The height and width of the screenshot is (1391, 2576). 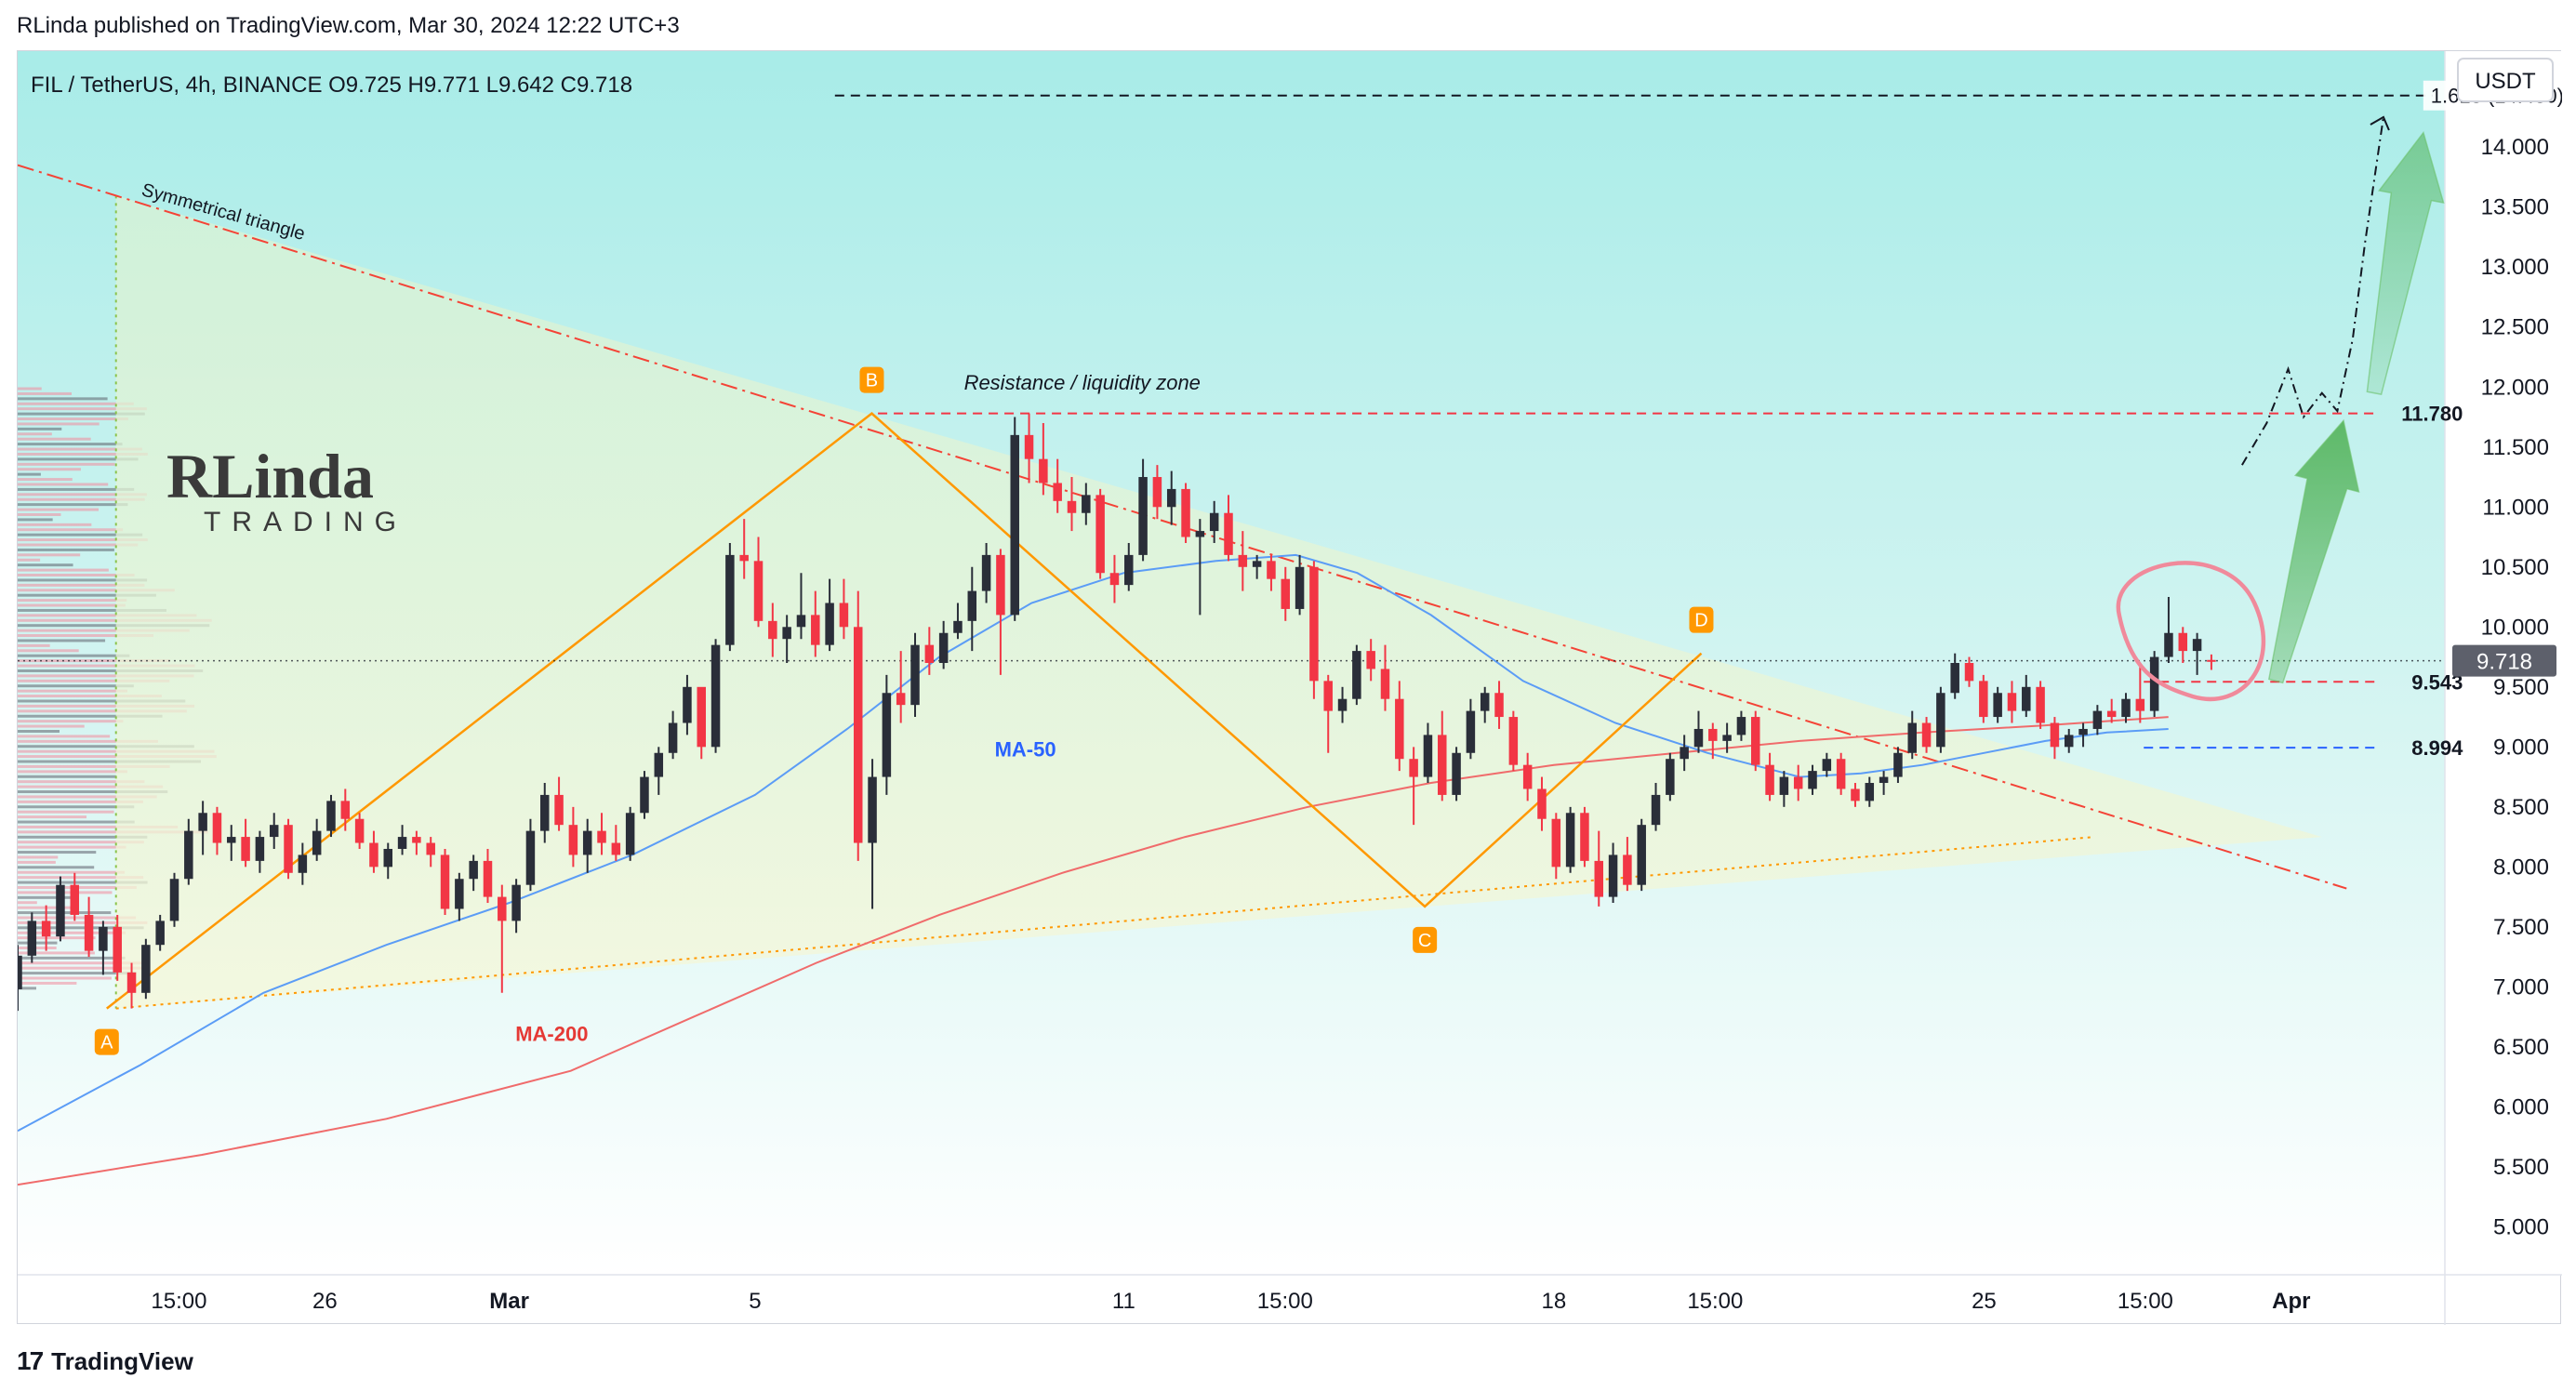 I want to click on pivot-badge-b, so click(x=871, y=379).